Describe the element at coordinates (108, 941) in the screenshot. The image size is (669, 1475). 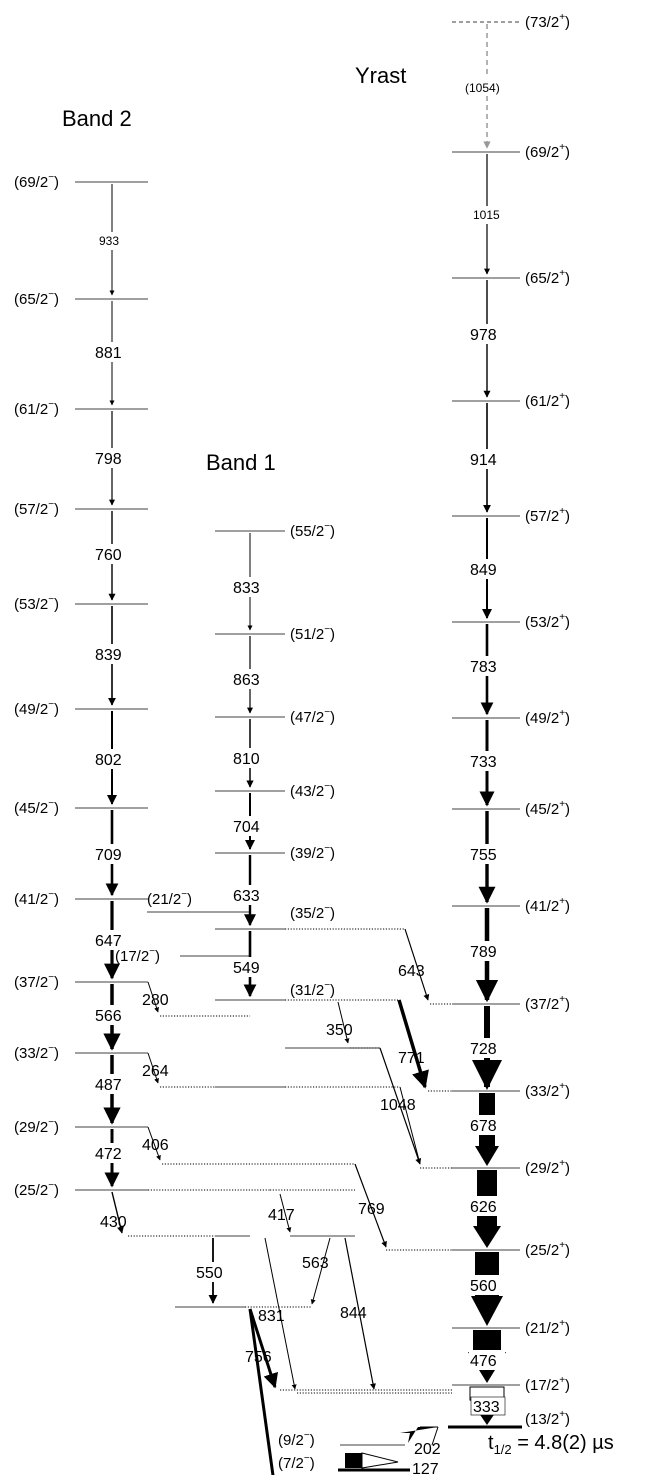
I see `transition-energy: 647` at that location.